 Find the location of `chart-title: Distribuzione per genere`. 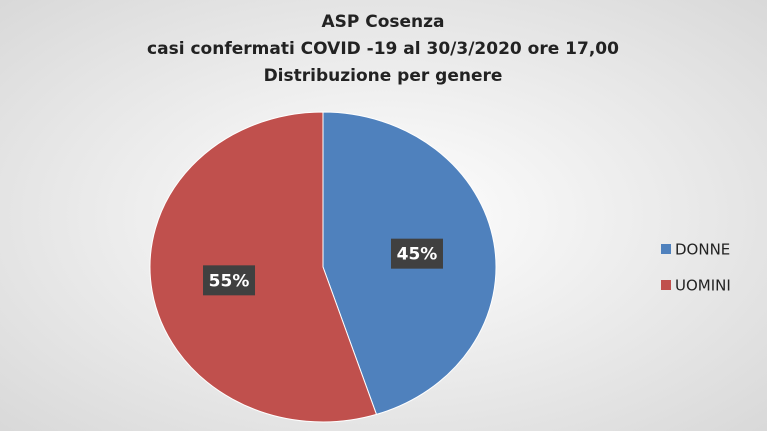

chart-title: Distribuzione per genere is located at coordinates (383, 76).